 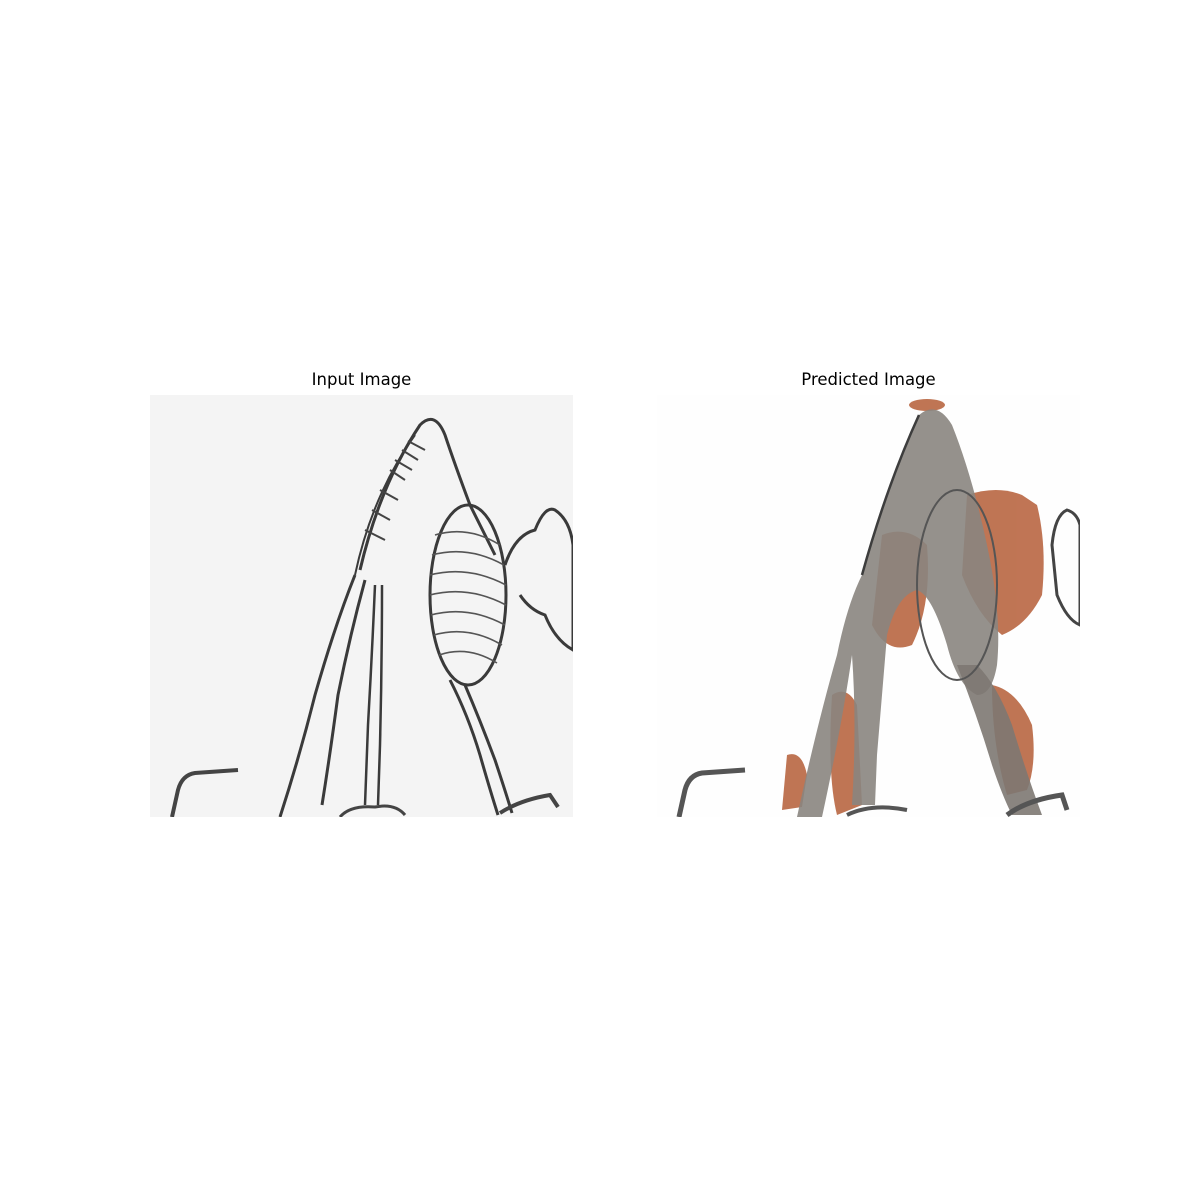 I want to click on predicted-panel: Predicted Image, so click(x=868, y=591).